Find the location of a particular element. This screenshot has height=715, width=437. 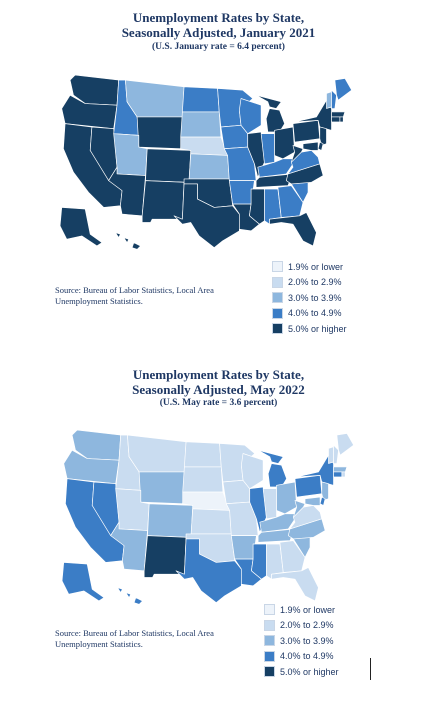

map-title-line2: Seasonally Adjusted, May 2022 is located at coordinates (218, 389).